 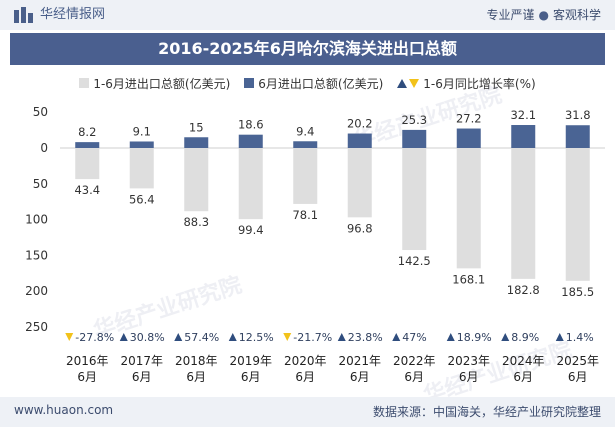 I want to click on data-label-june: 27.2, so click(x=469, y=119).